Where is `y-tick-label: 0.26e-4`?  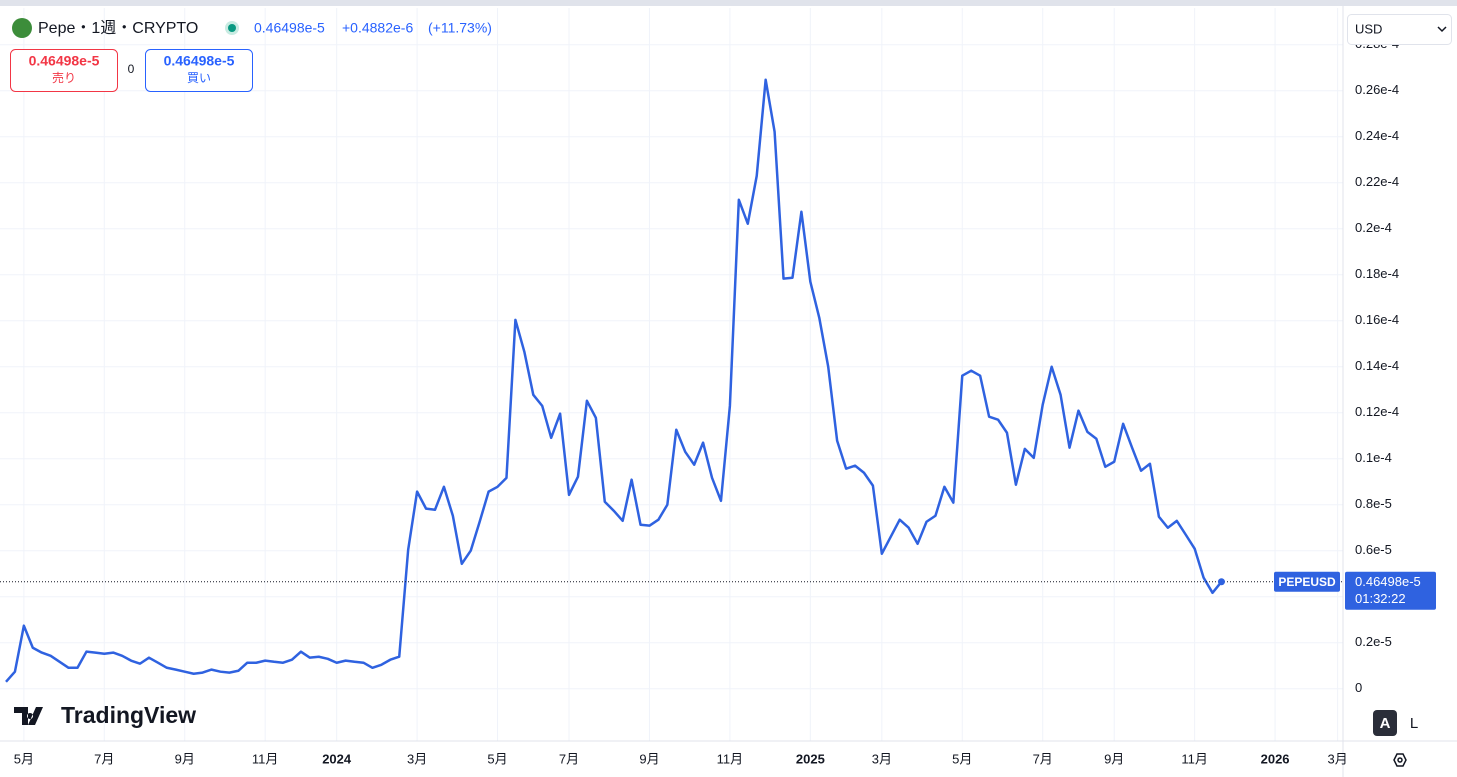 y-tick-label: 0.26e-4 is located at coordinates (1377, 89).